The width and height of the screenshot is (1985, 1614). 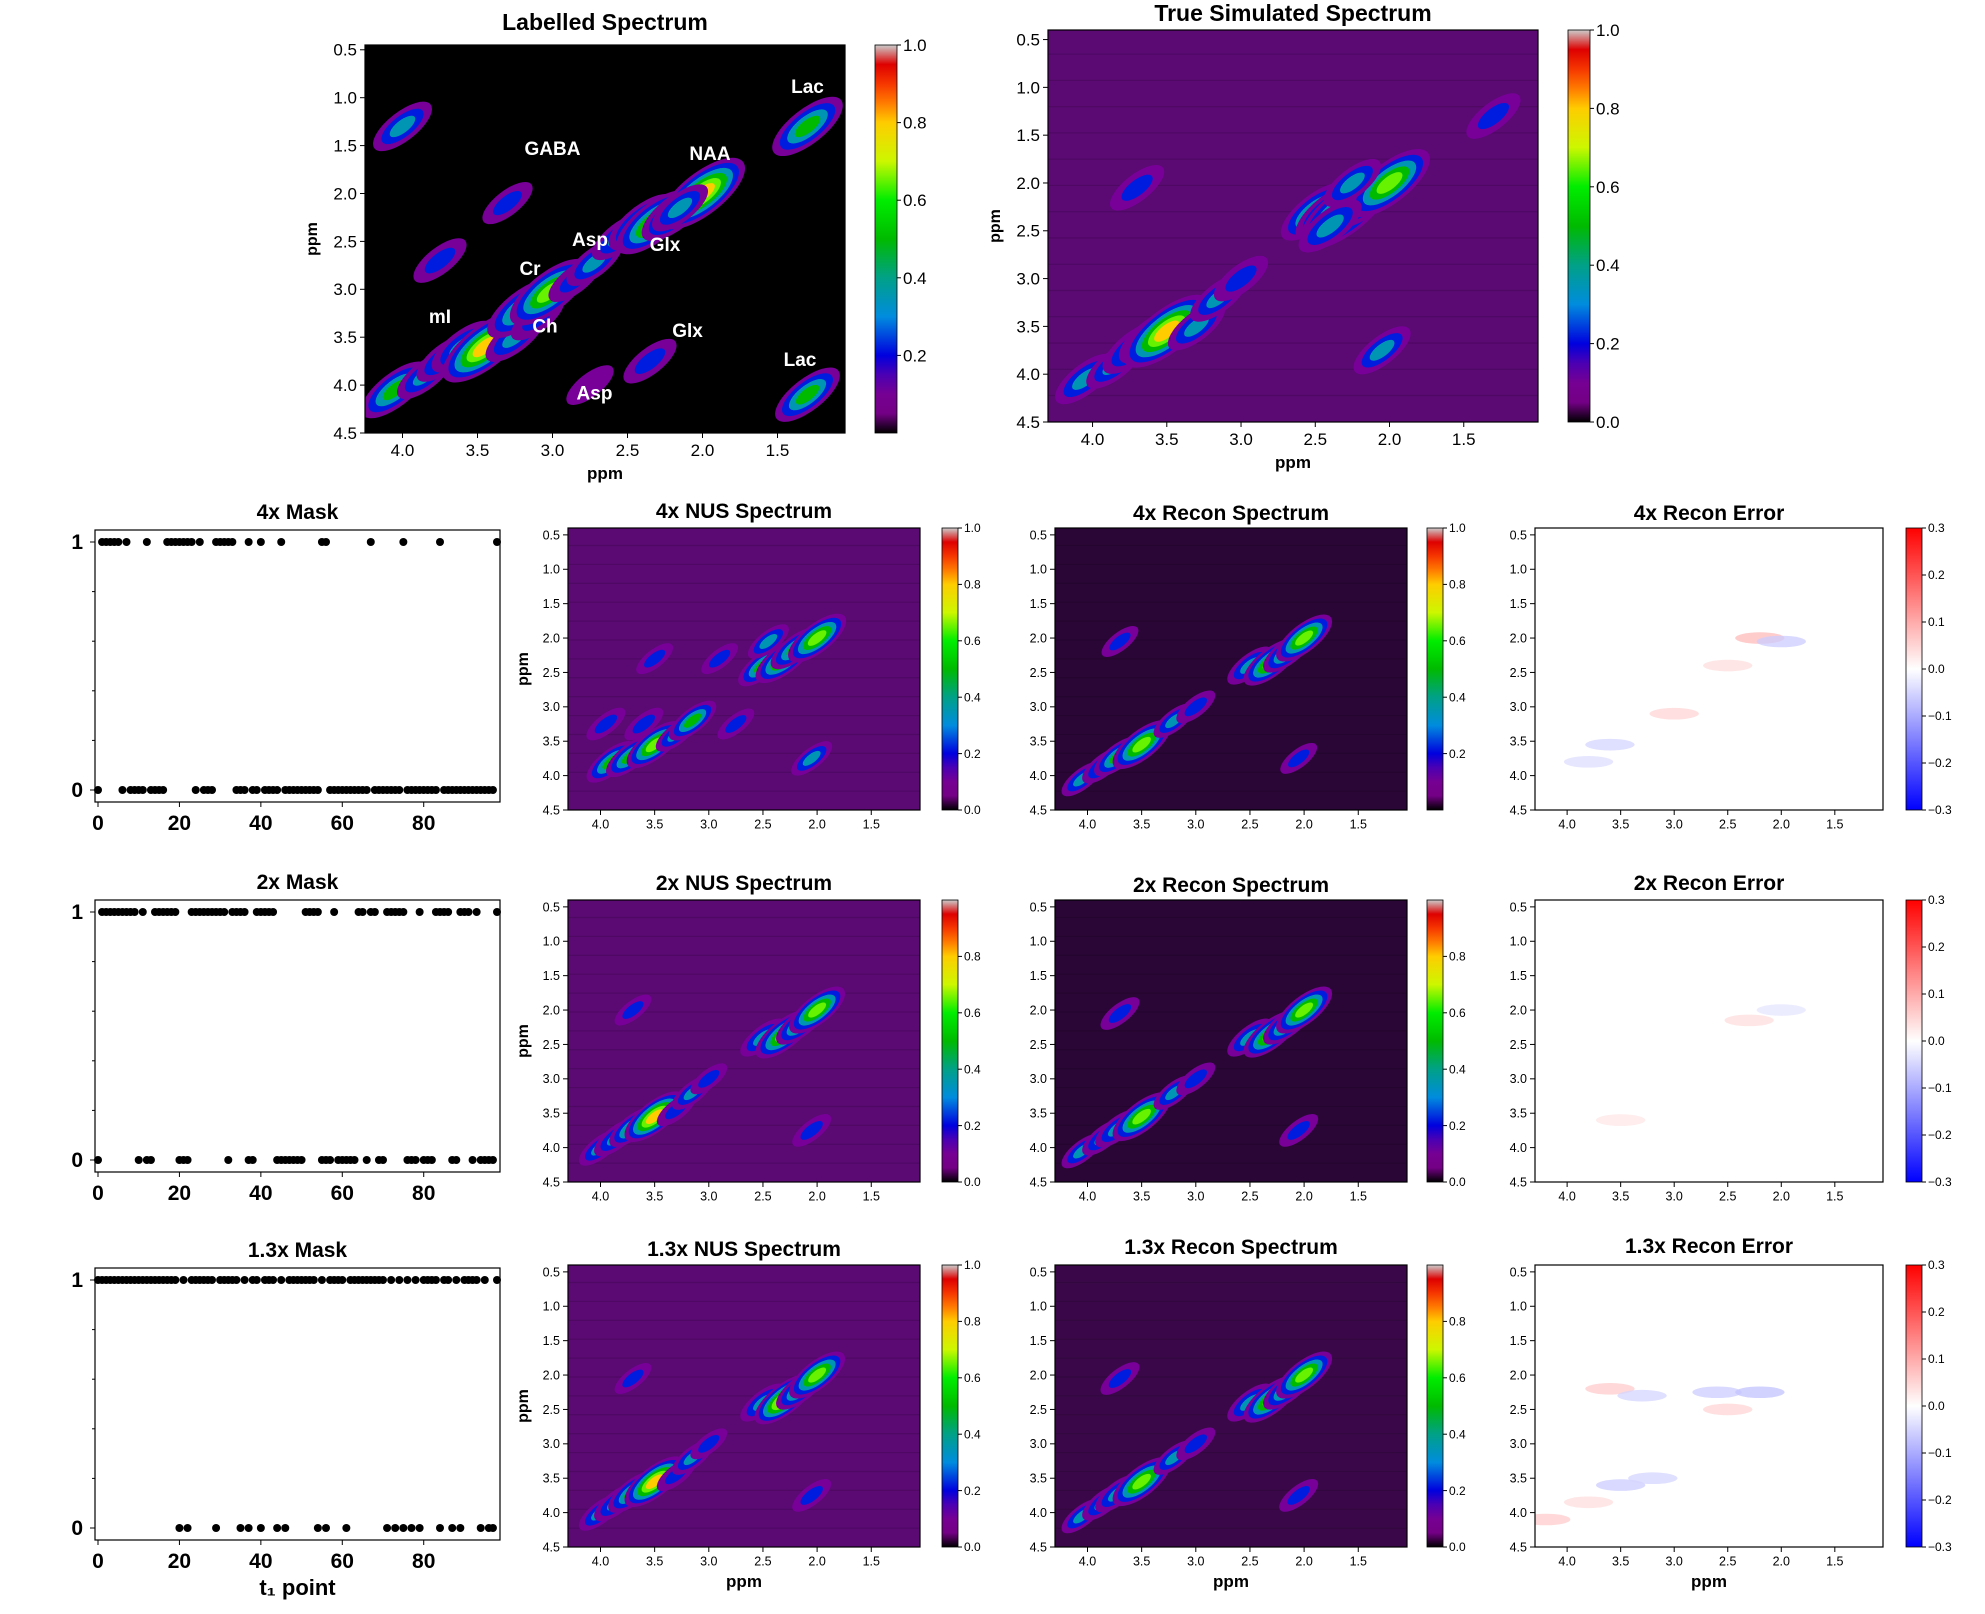 I want to click on y-tick-label: 0, so click(x=77, y=1528).